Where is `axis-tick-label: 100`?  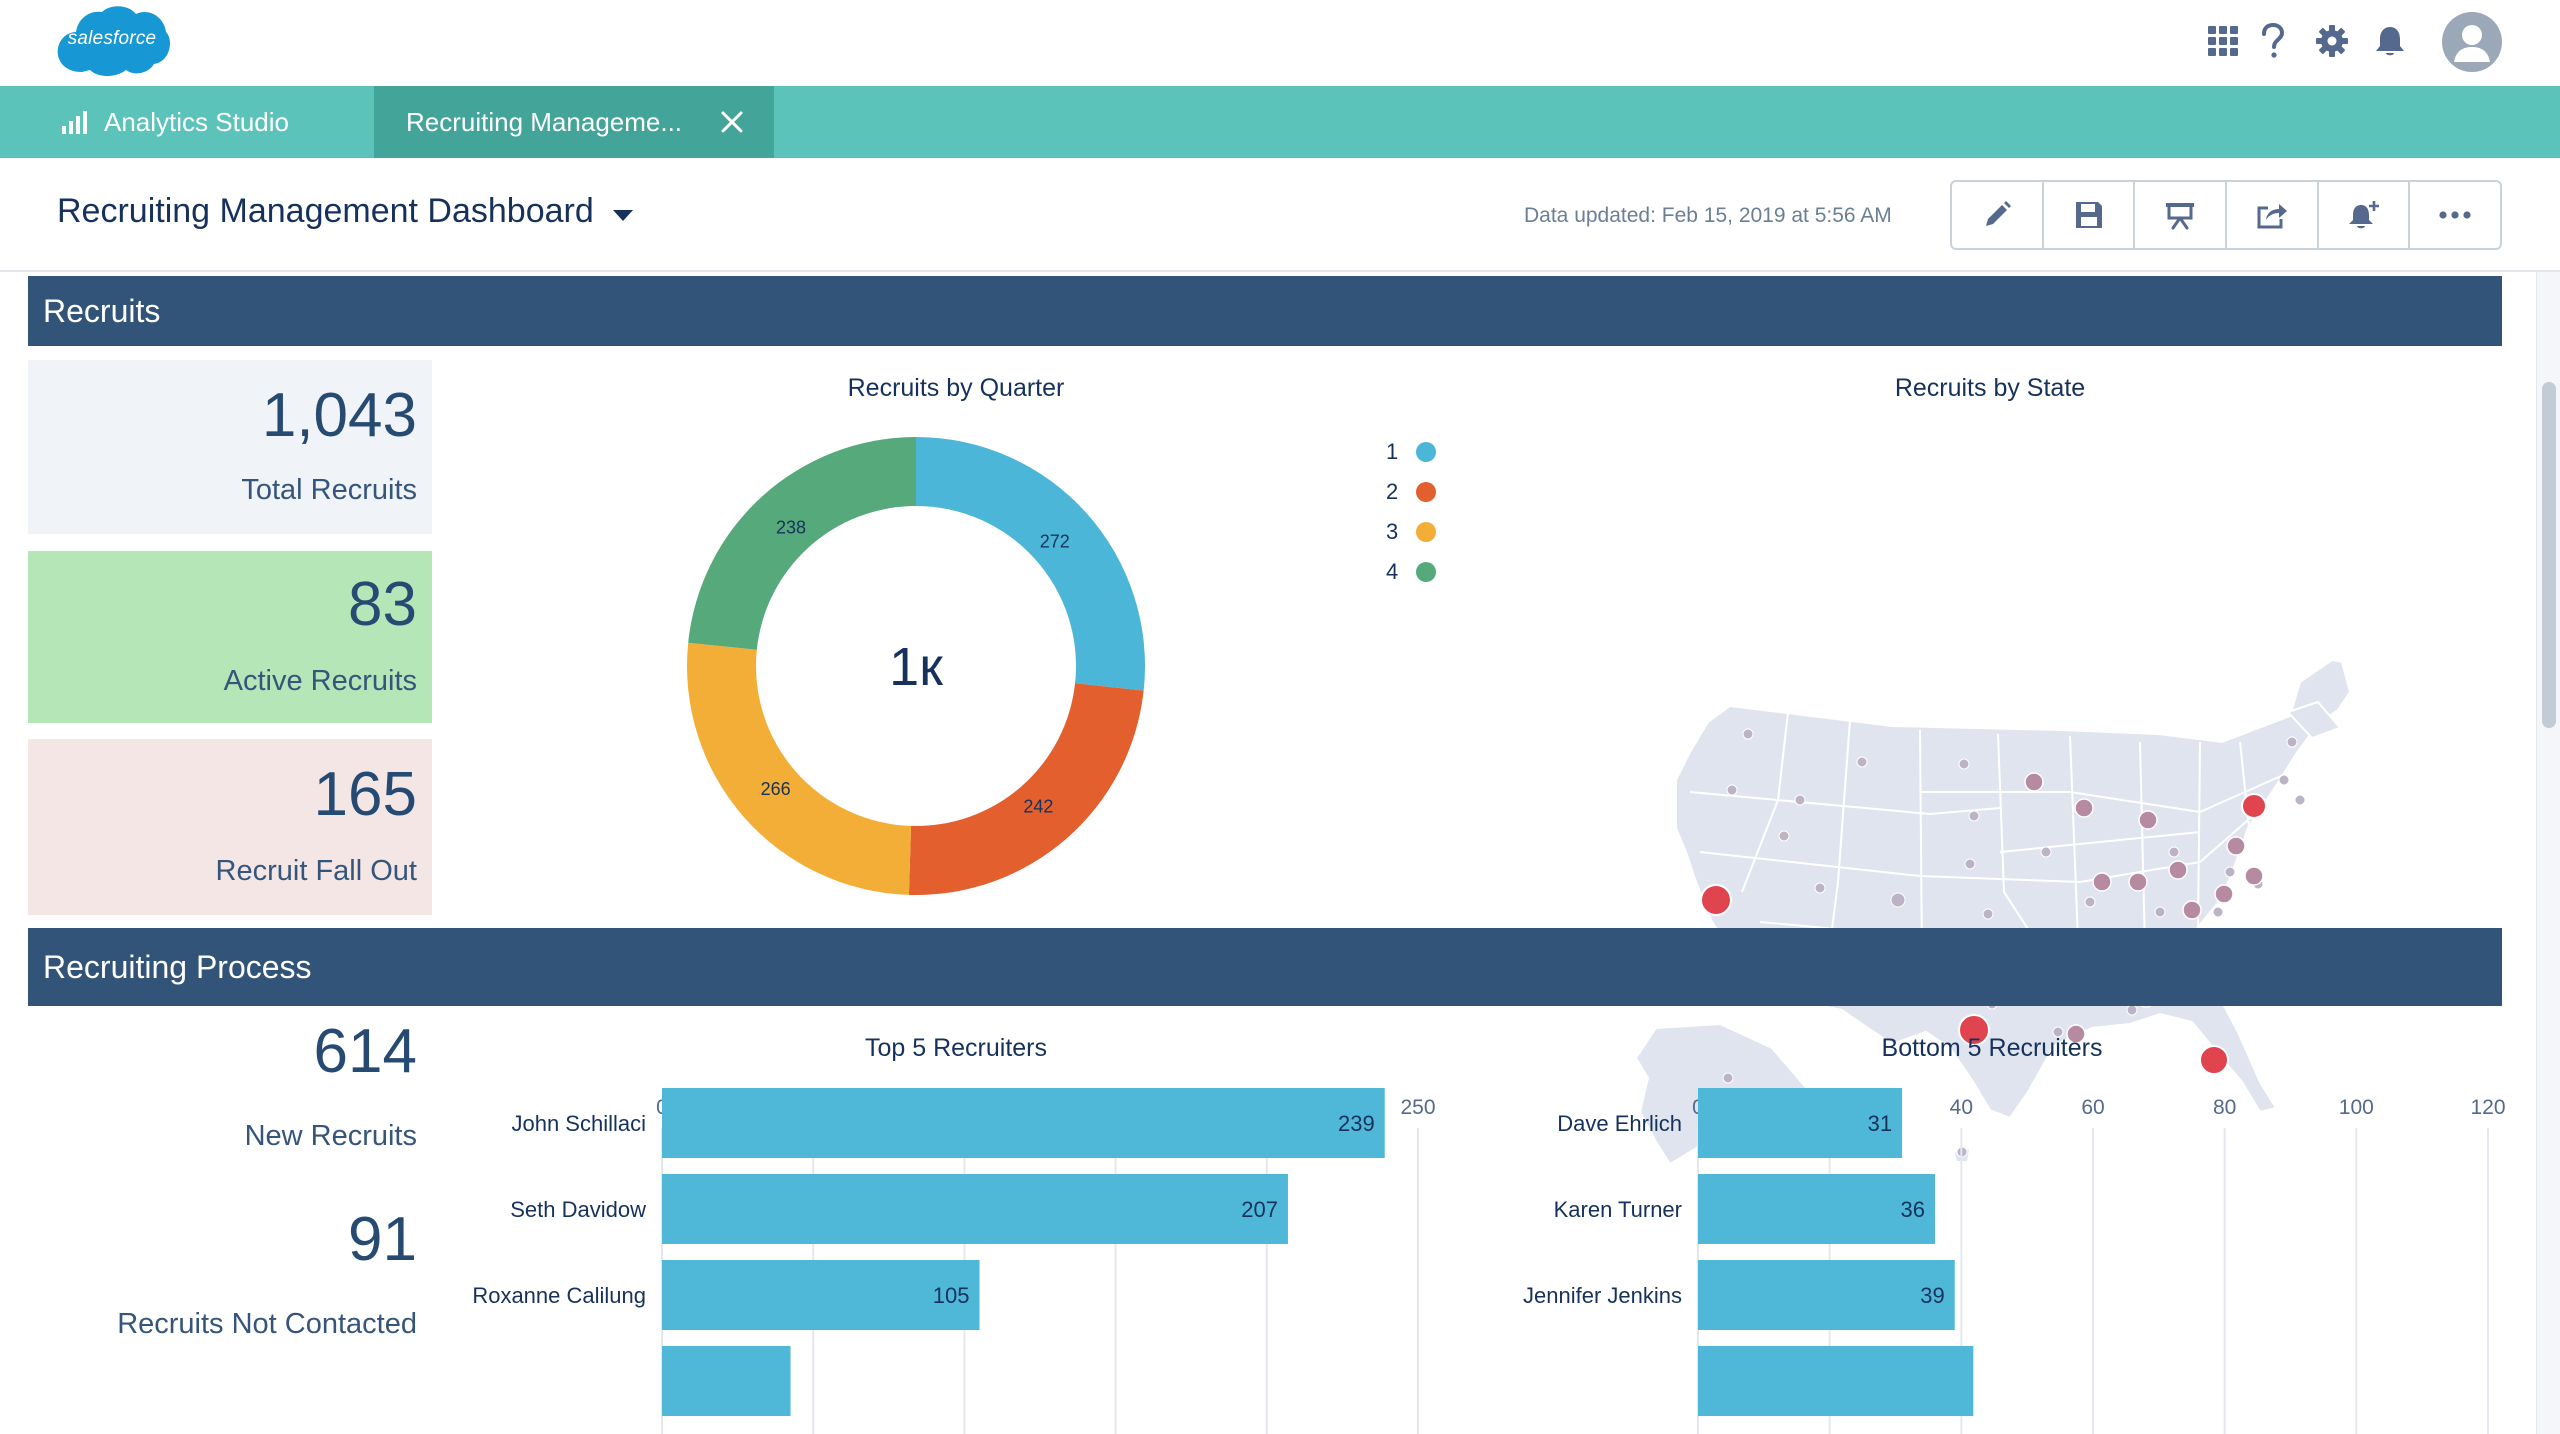
axis-tick-label: 100 is located at coordinates (2356, 1107).